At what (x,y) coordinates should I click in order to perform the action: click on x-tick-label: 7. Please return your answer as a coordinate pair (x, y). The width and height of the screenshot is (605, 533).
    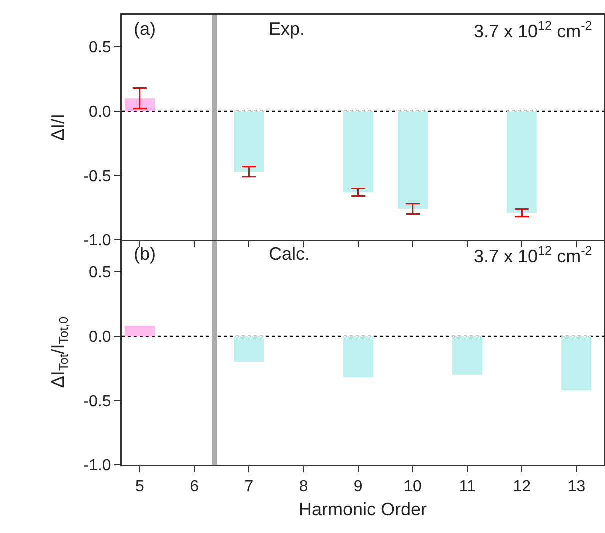
    Looking at the image, I should click on (249, 487).